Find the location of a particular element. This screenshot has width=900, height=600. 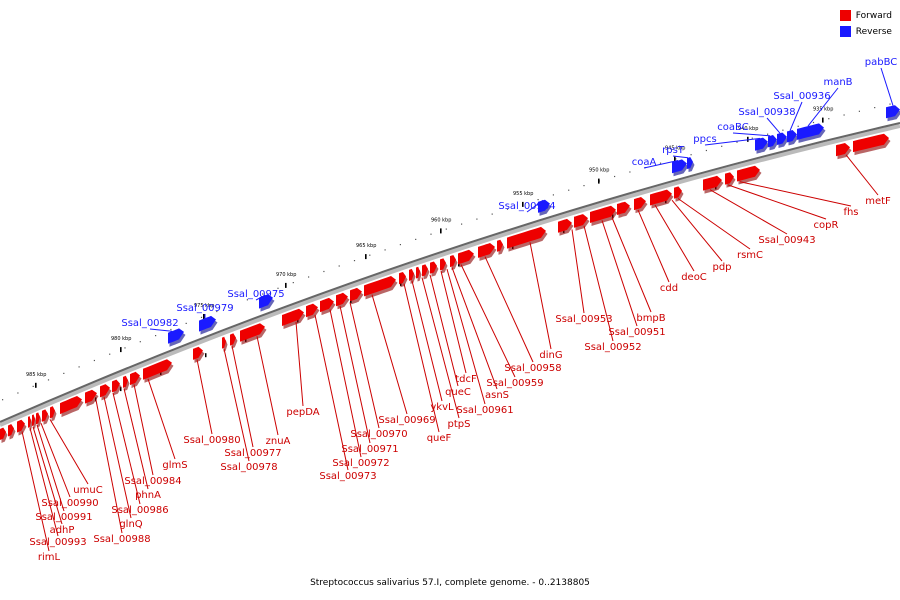

gene-label: Ssal_00959 is located at coordinates (514, 383).